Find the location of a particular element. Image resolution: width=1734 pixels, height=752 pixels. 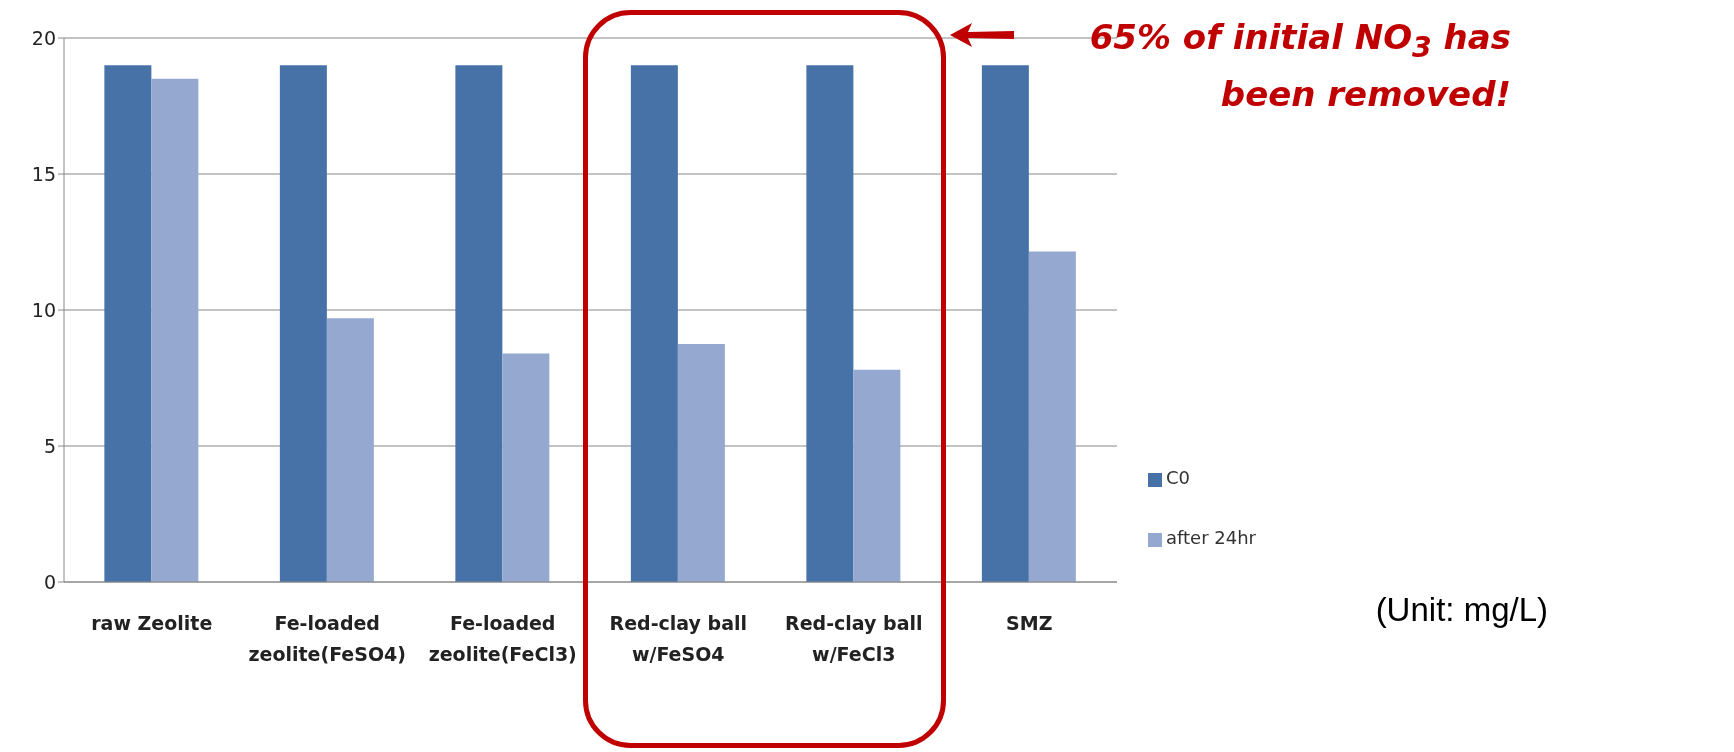

y-tick-label: 0 is located at coordinates (49, 581).